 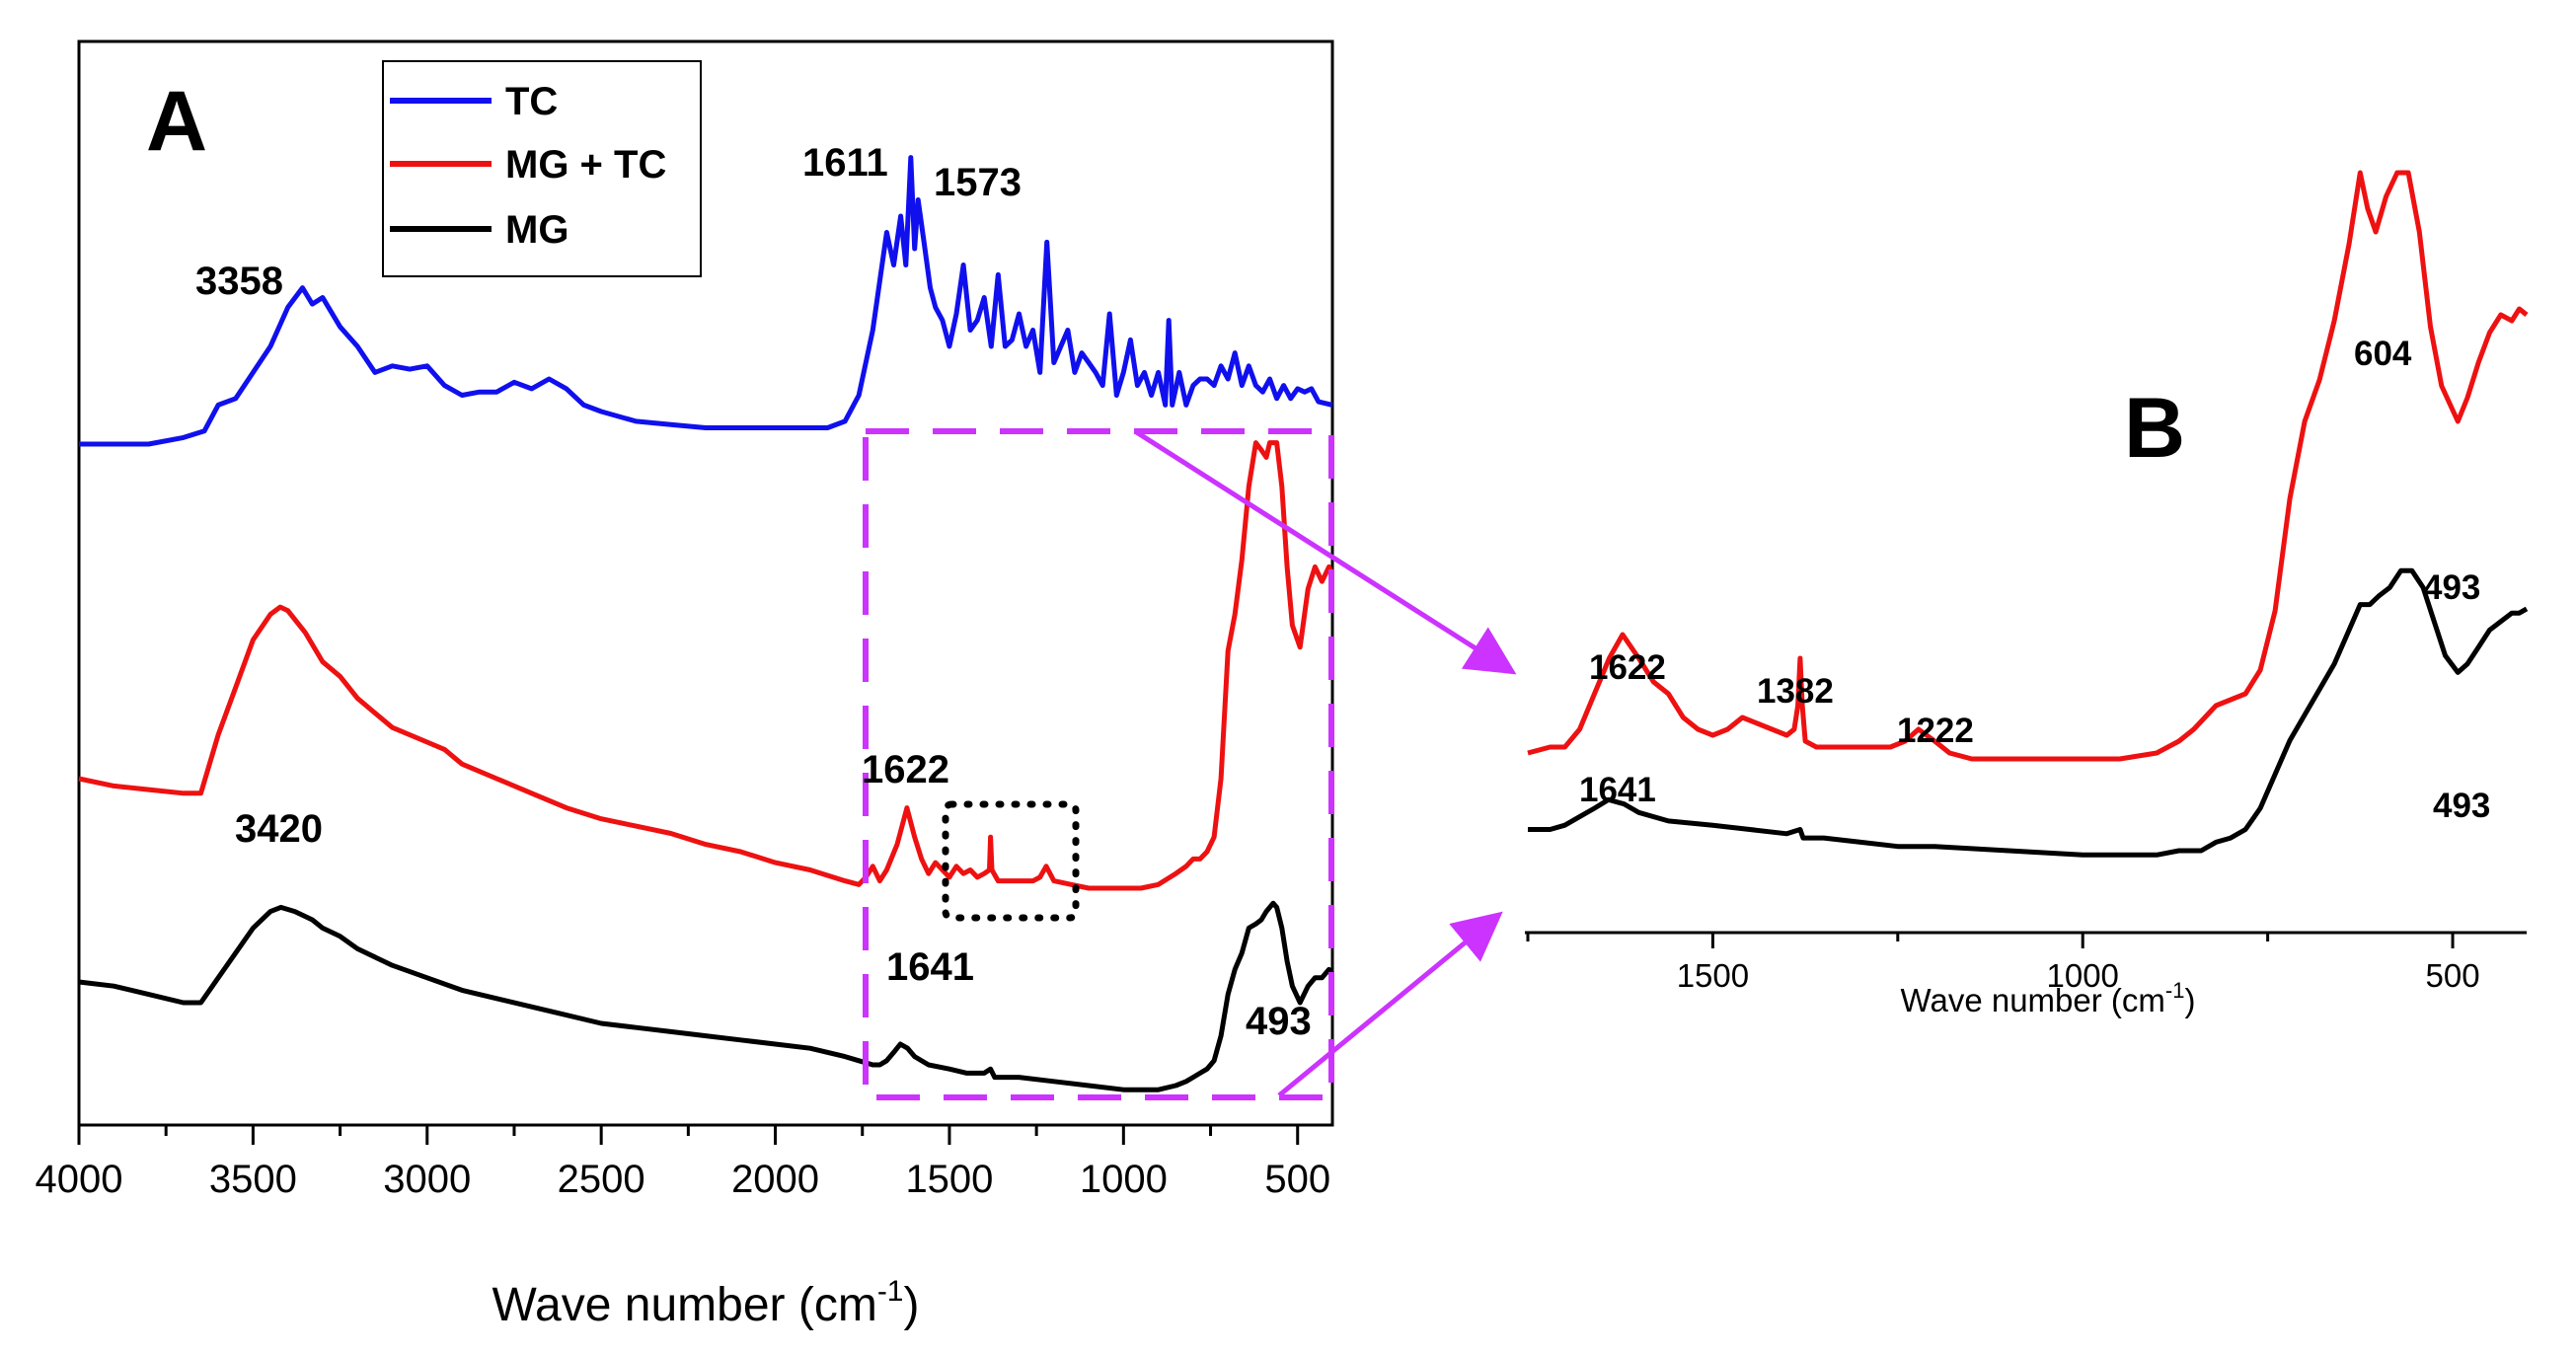 I want to click on peak-label-1622: 1622, so click(x=905, y=769).